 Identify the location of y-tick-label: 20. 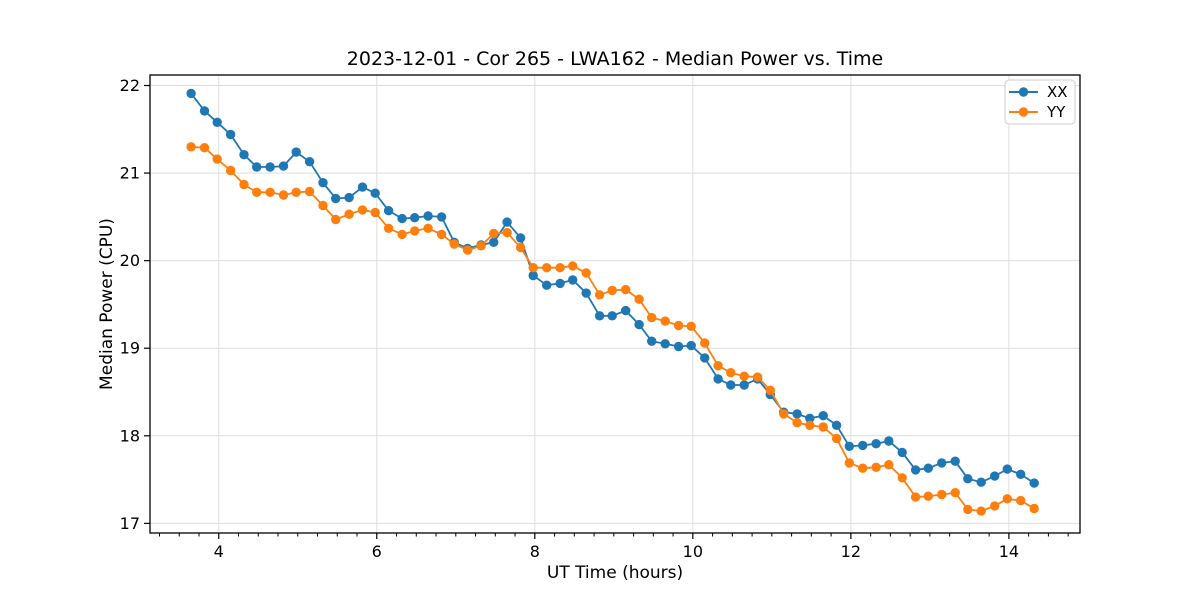
(130, 260).